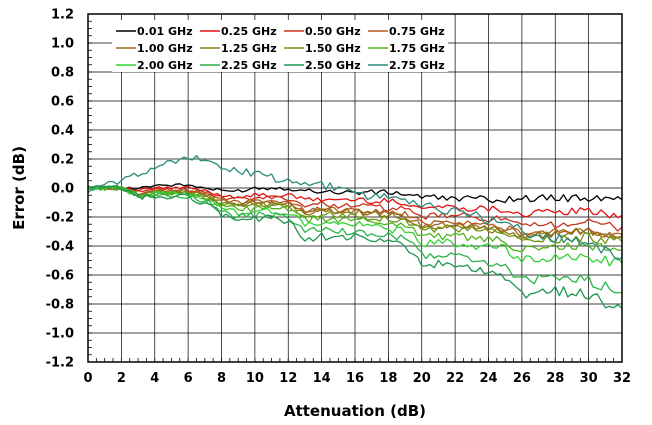  I want to click on x-tick-label-0: 0, so click(87, 378).